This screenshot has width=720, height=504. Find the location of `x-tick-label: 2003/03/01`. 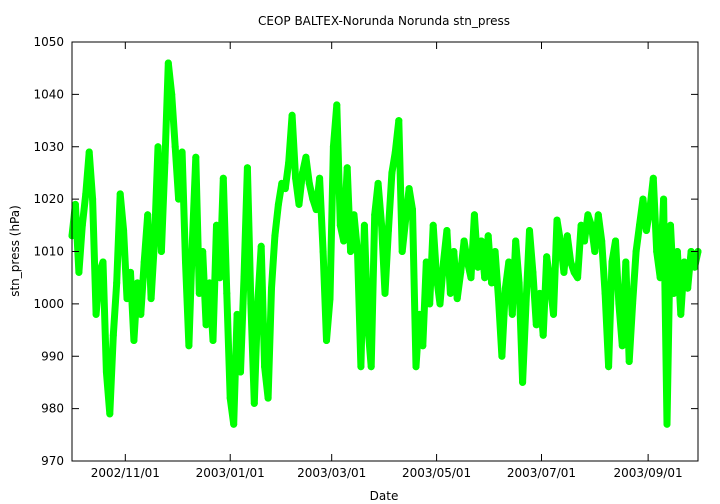

x-tick-label: 2003/03/01 is located at coordinates (331, 473).